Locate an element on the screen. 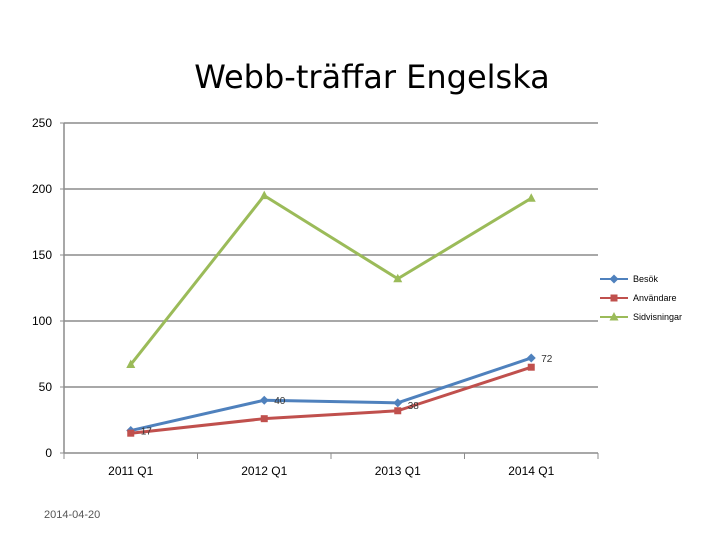 This screenshot has height=540, width=720. legend: Besök Användare Sidvisningar is located at coordinates (641, 298).